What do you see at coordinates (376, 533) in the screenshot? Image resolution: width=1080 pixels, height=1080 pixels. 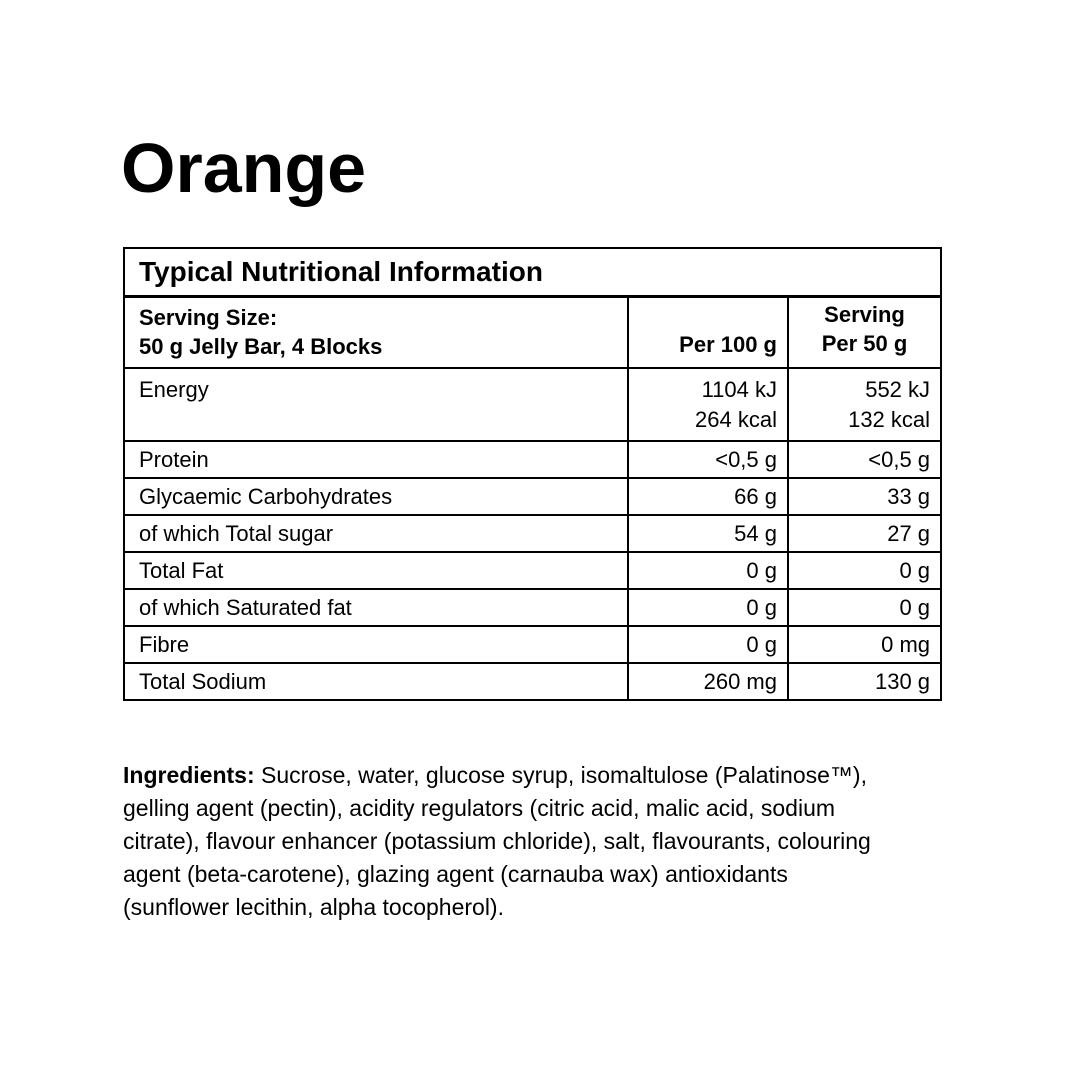 I see `row-label: of which Total sugar` at bounding box center [376, 533].